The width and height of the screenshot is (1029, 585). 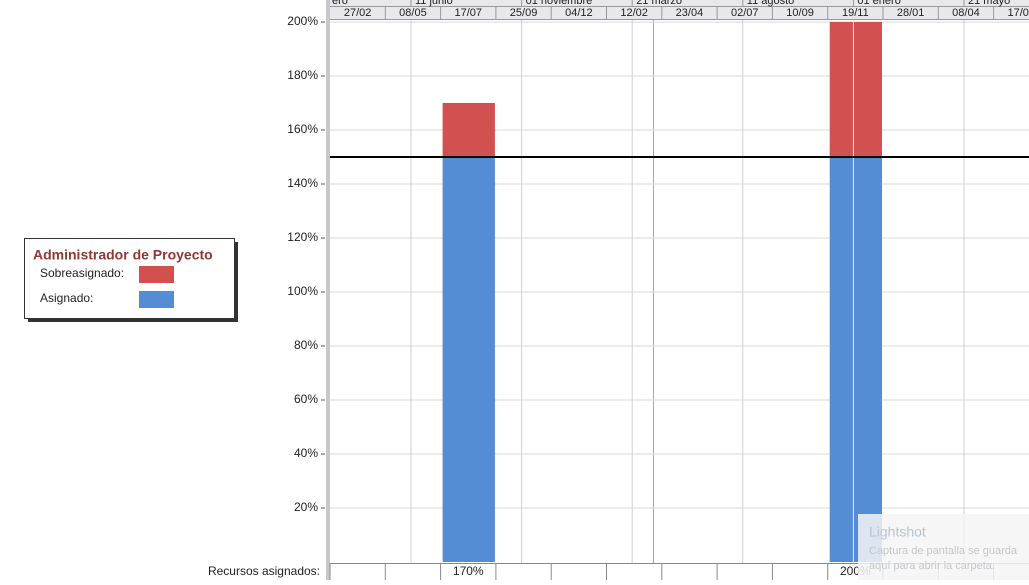 I want to click on legend-title: Administrador de Proyecto, so click(x=123, y=255).